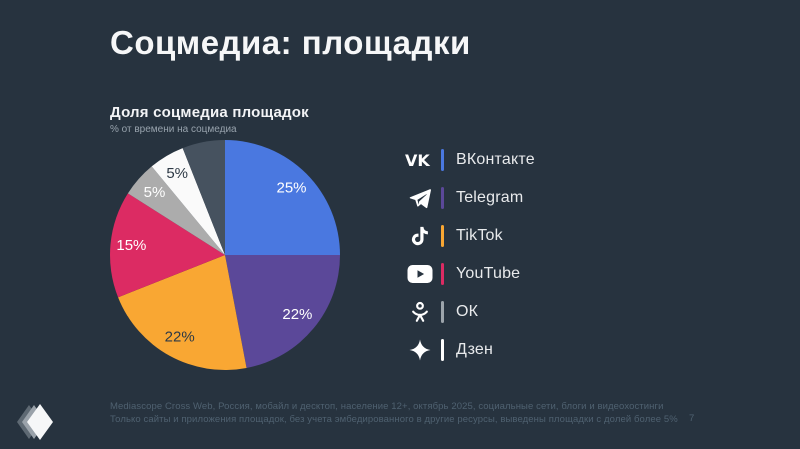 This screenshot has height=449, width=800. Describe the element at coordinates (495, 159) in the screenshot. I see `legend-label: ВКонтакте` at that location.